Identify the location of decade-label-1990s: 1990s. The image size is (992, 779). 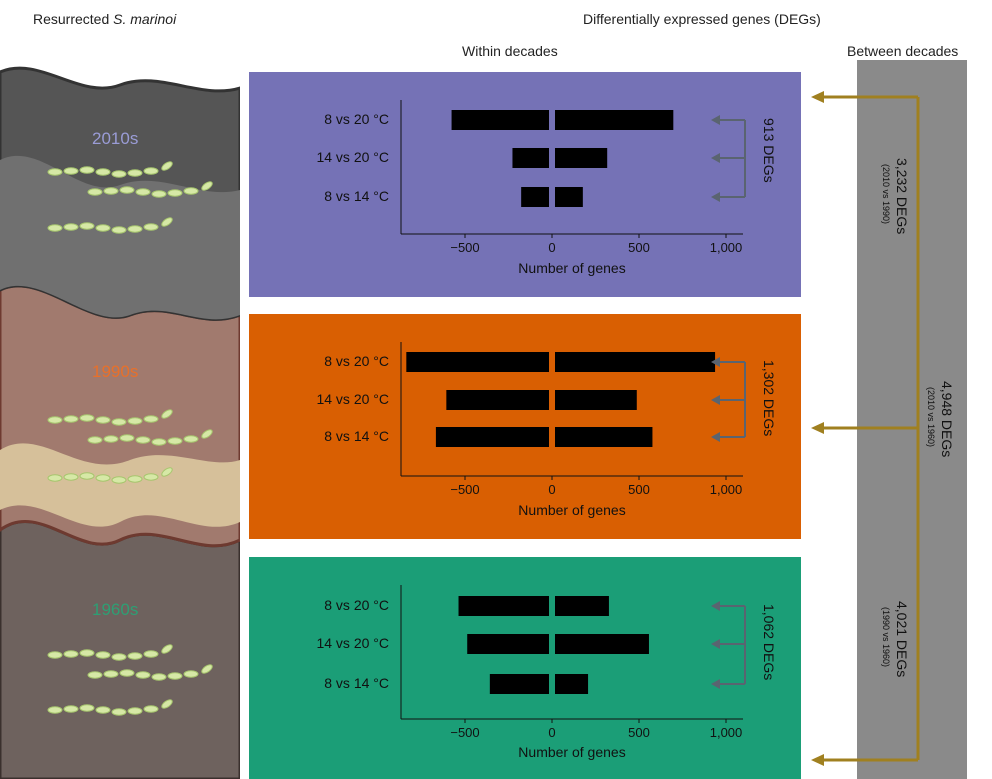
(115, 371).